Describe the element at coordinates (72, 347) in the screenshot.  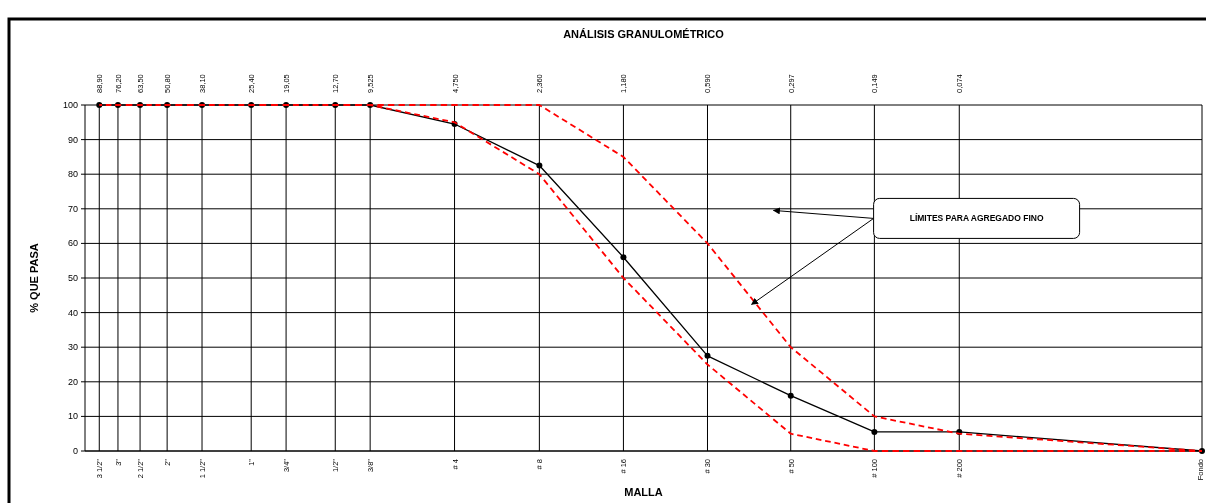
I see `y-tick-label: 30` at that location.